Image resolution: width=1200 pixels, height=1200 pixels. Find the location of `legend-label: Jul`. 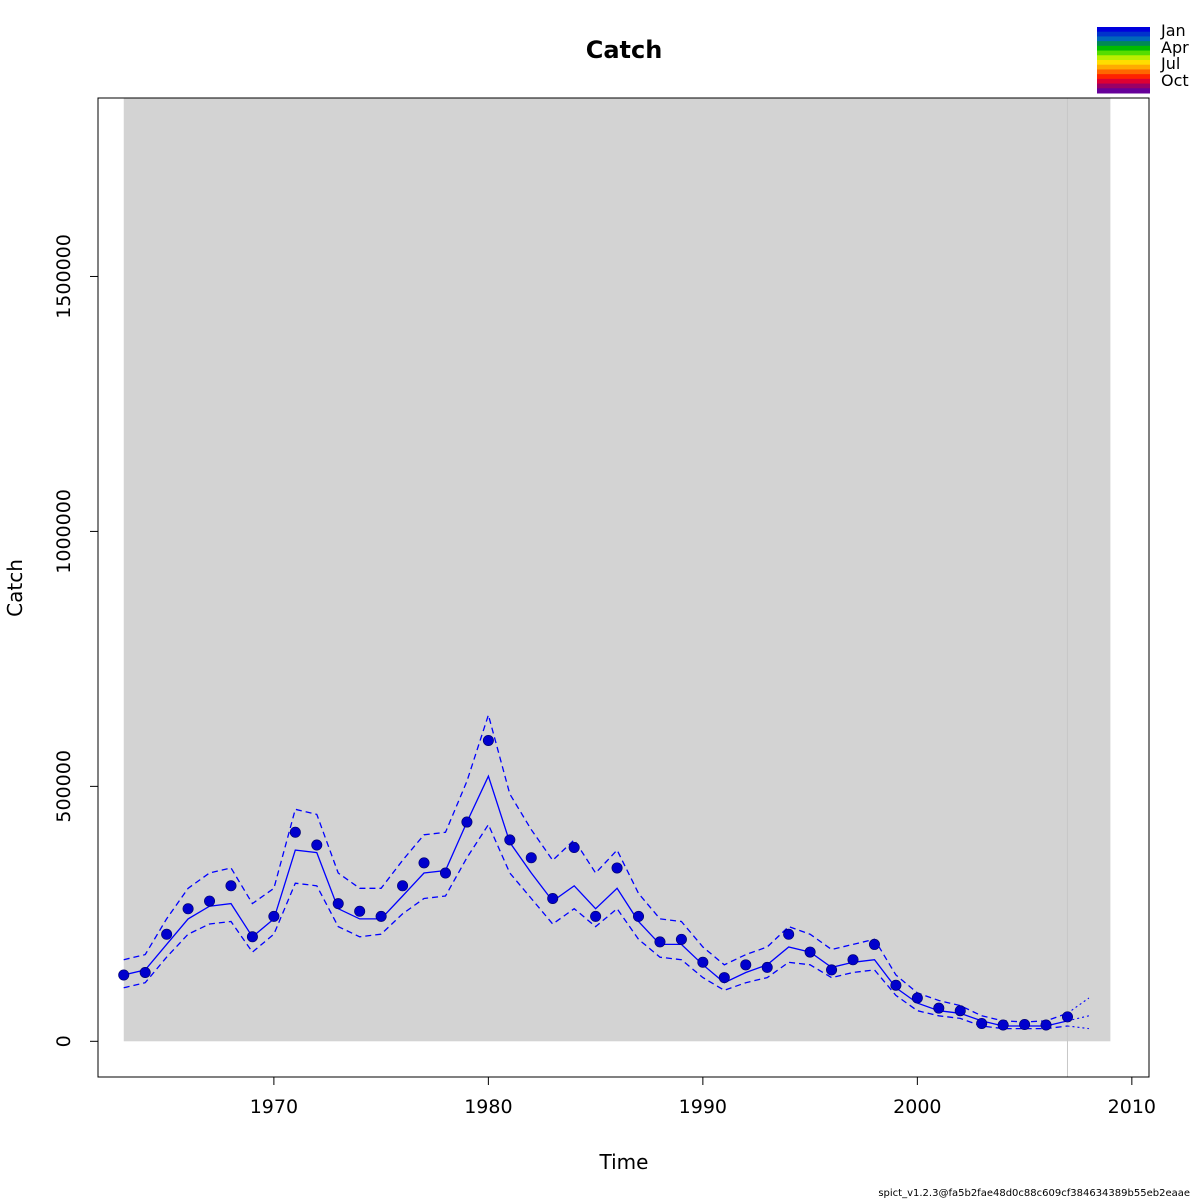

legend-label: Jul is located at coordinates (1170, 63).